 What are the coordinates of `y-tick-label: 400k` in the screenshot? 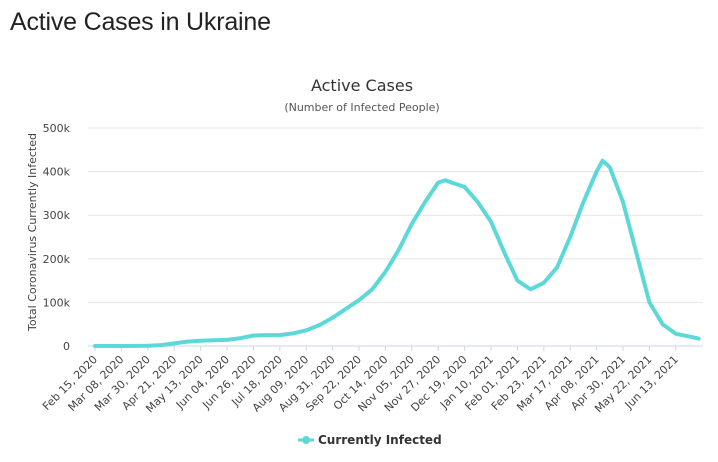 It's located at (57, 172).